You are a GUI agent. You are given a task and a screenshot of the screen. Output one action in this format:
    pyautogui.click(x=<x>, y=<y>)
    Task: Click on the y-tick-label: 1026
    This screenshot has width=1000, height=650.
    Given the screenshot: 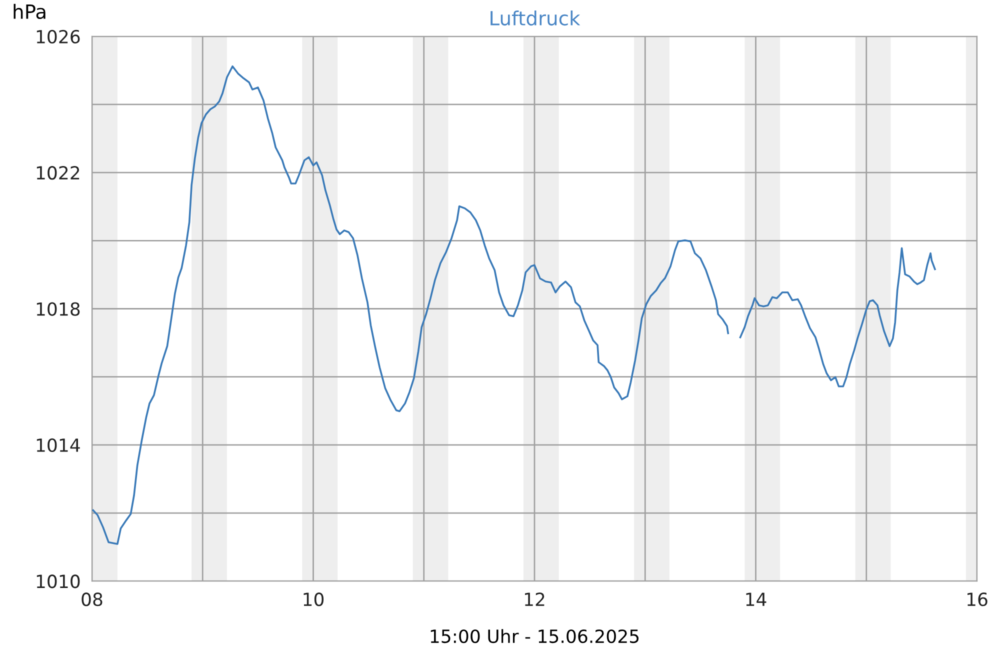 What is the action you would take?
    pyautogui.click(x=58, y=37)
    